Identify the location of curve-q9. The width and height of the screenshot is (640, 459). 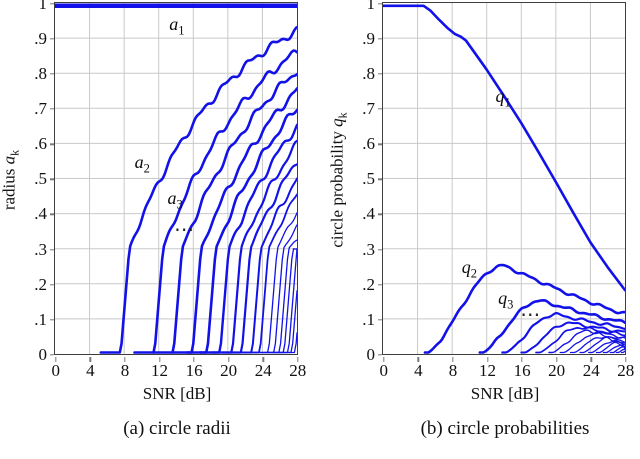
(597, 345).